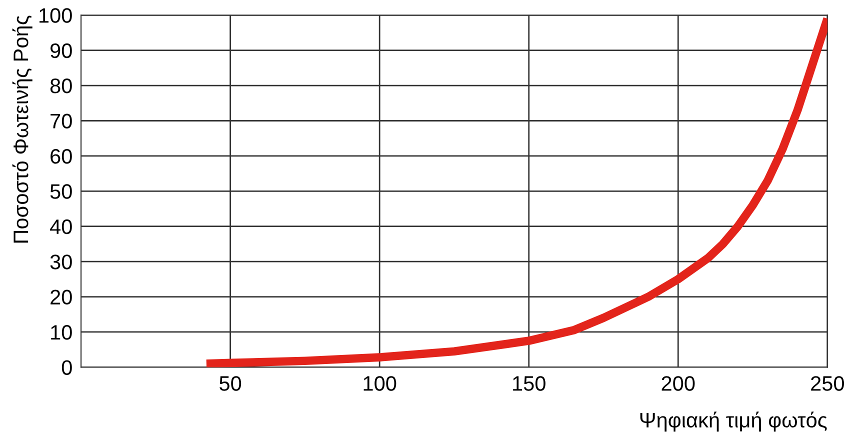 This screenshot has width=853, height=432. I want to click on y-axis-title: Ποσοστό Φωτεινής Ροής, so click(22, 129).